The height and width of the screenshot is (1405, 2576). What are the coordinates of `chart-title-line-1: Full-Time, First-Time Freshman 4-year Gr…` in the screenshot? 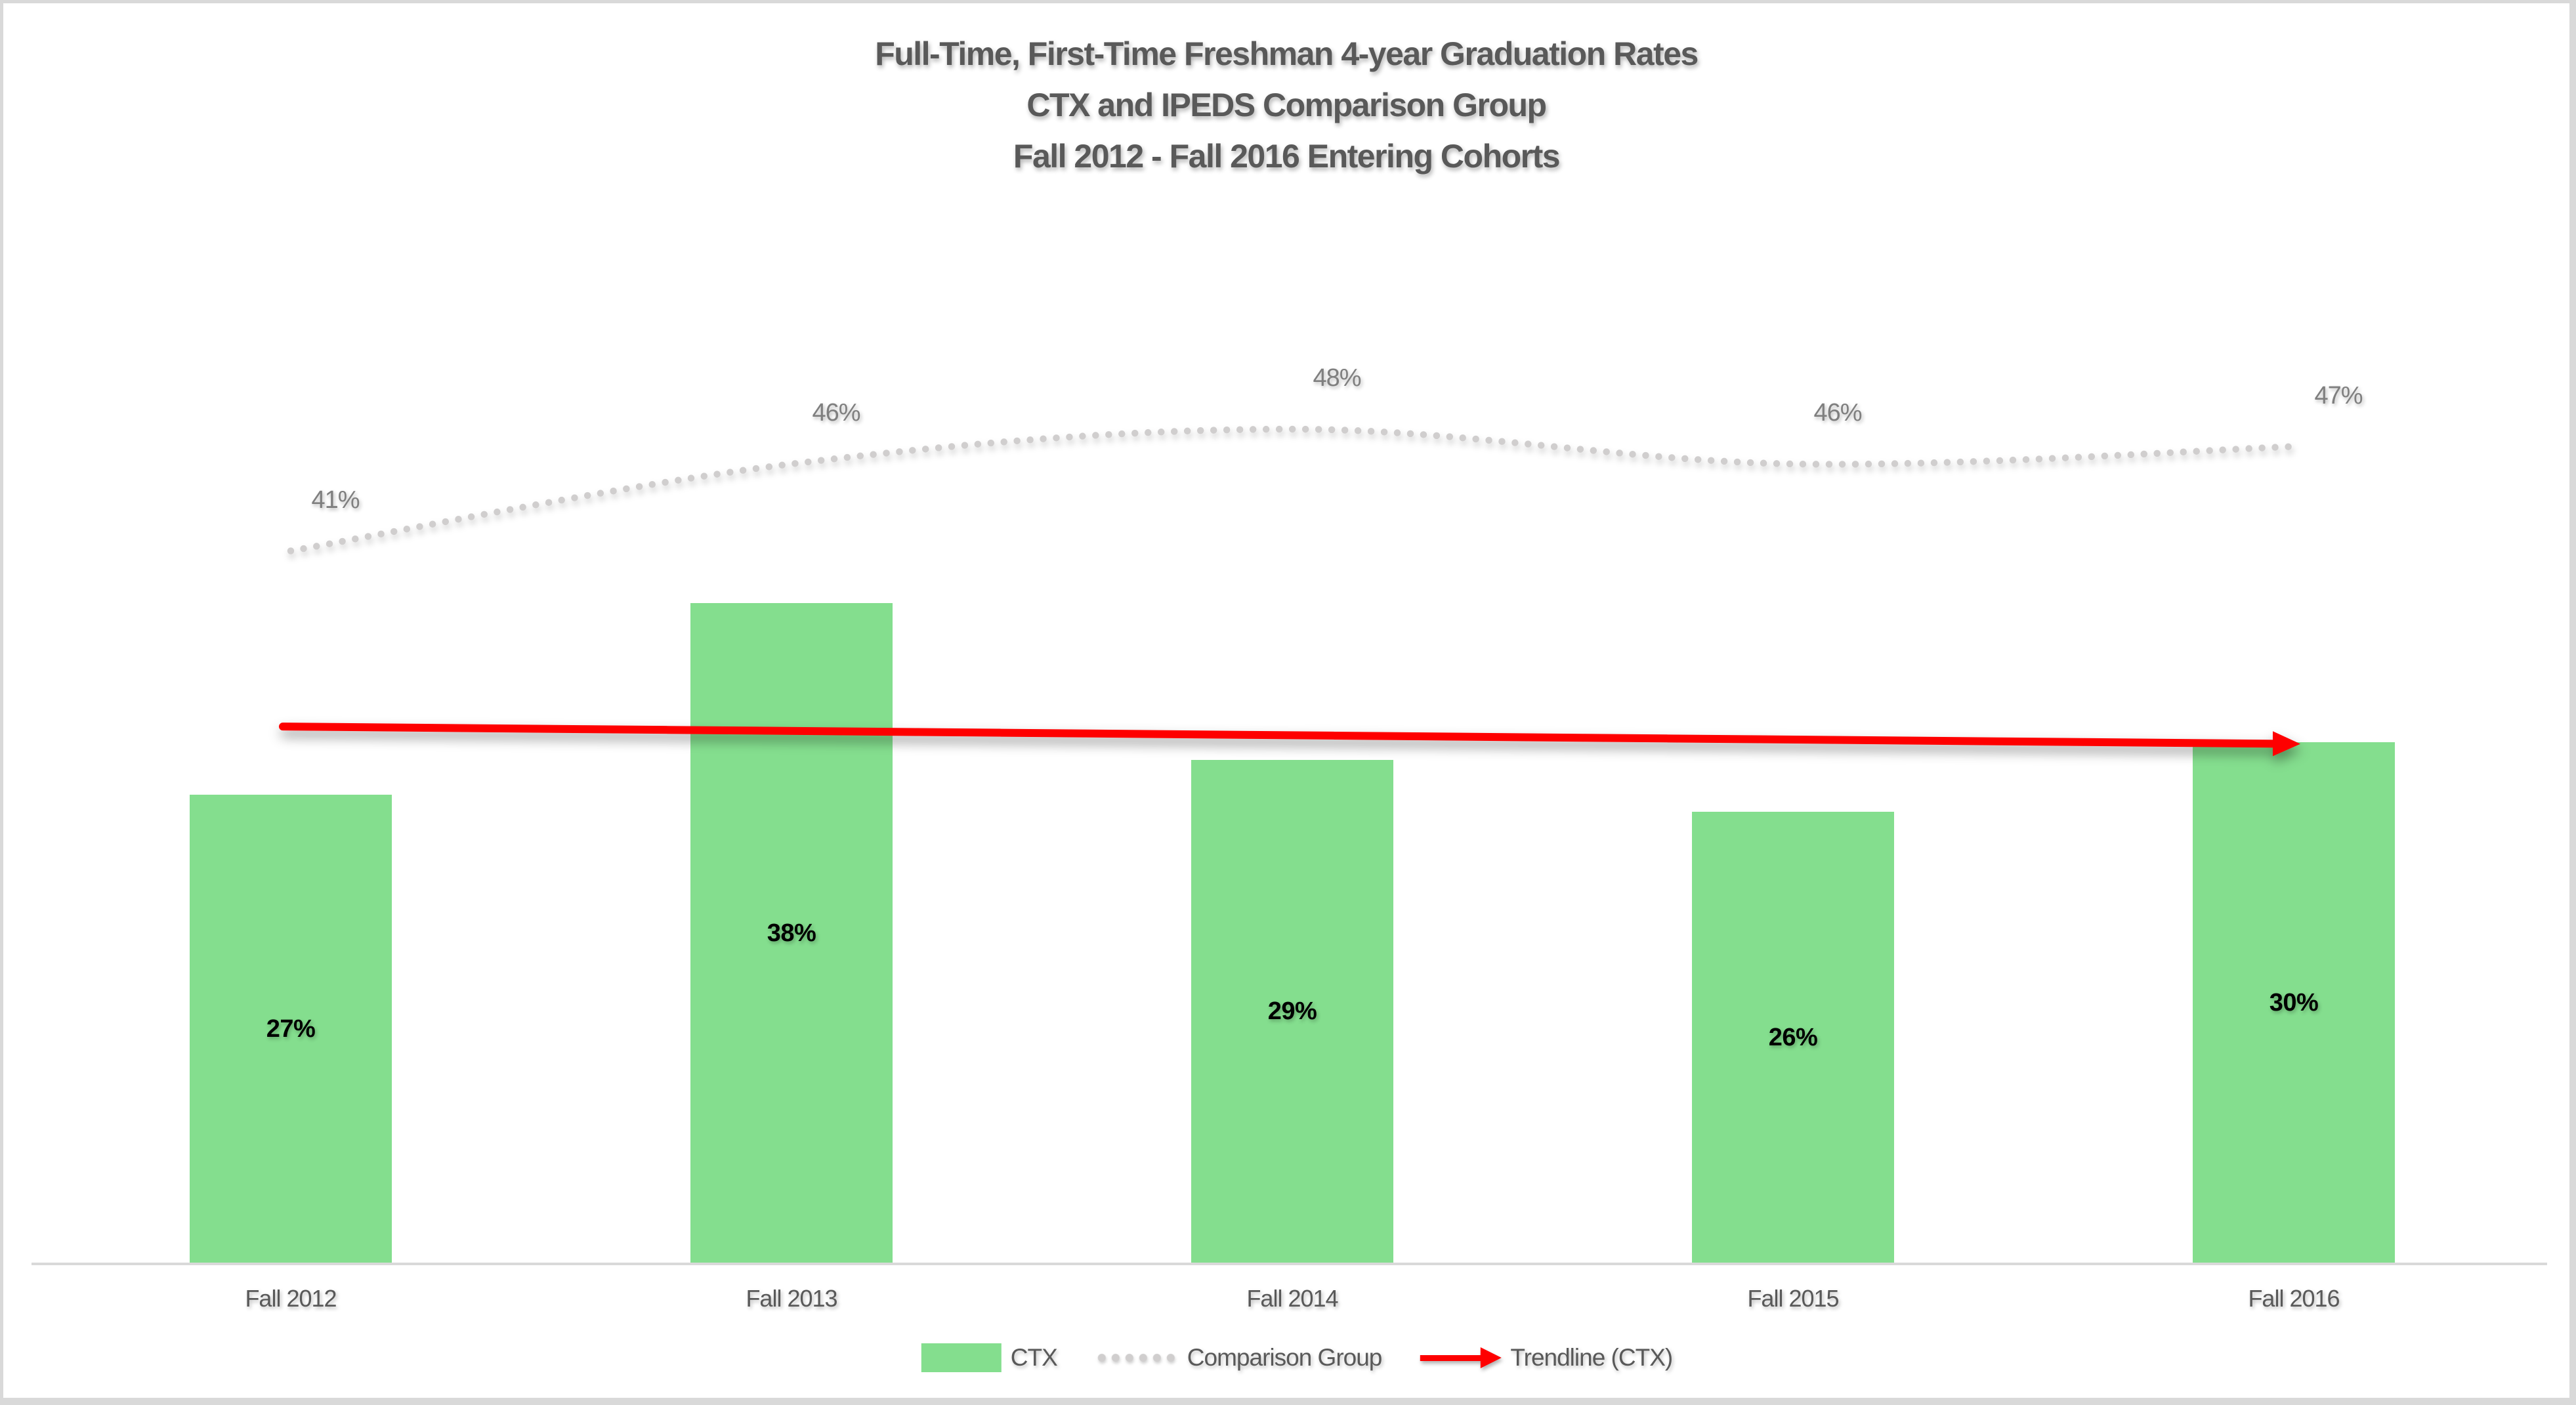 It's located at (1287, 53).